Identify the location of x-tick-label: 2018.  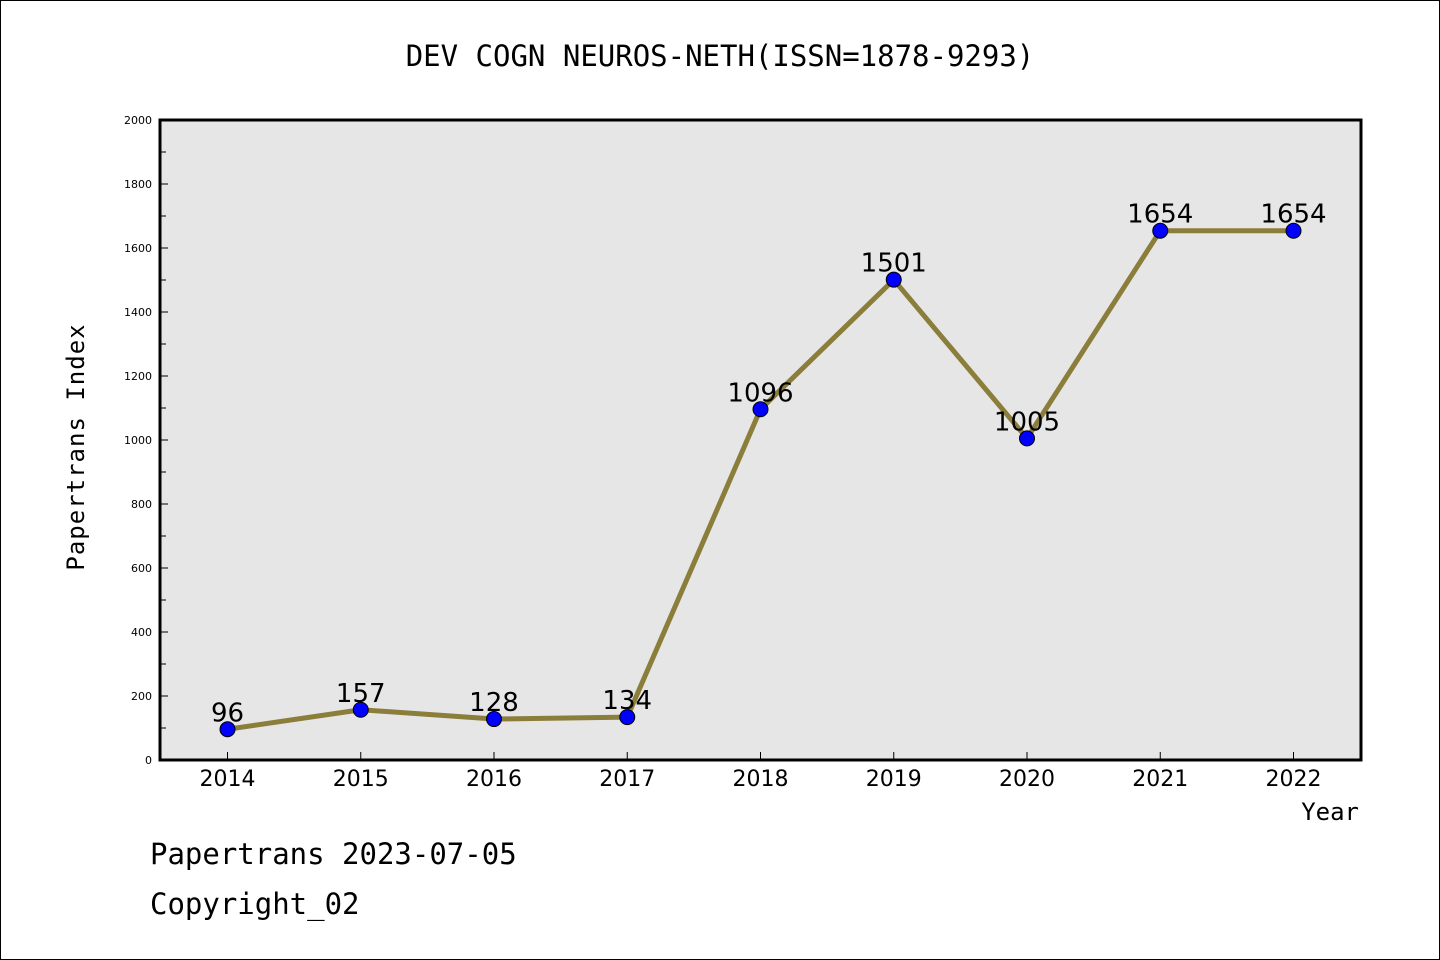
(761, 779).